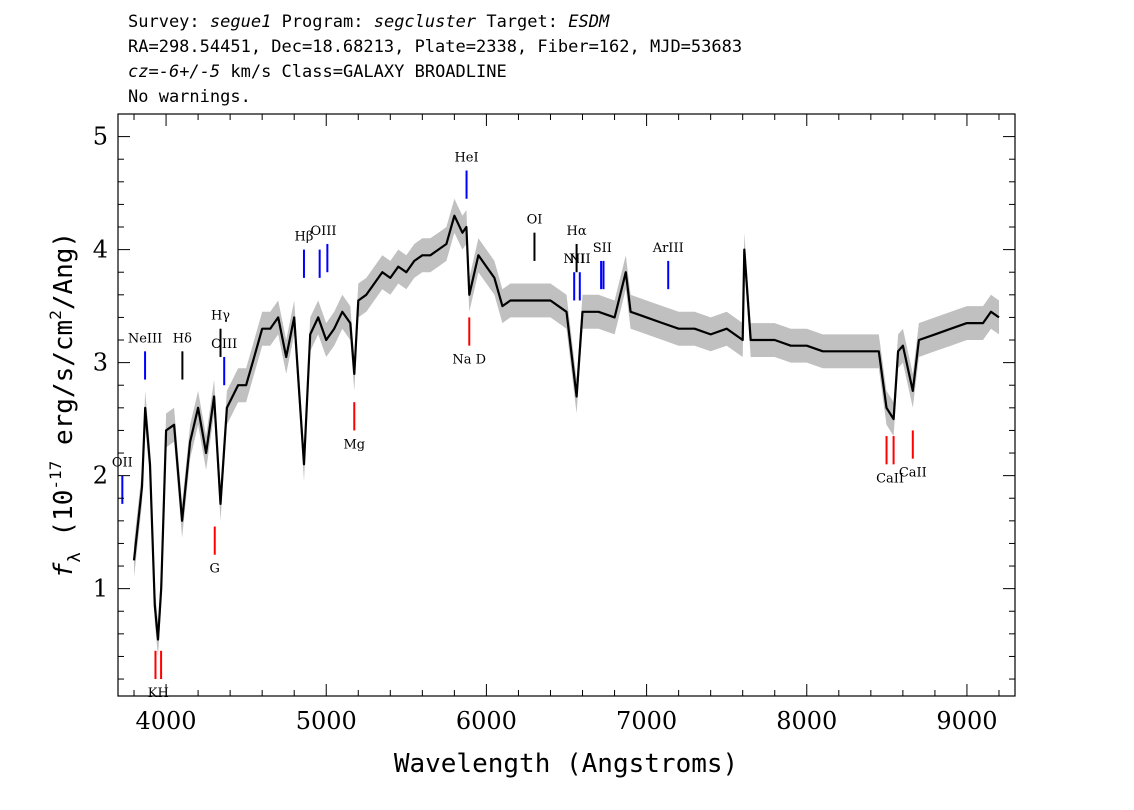 The image size is (1134, 810). What do you see at coordinates (425, 22) in the screenshot?
I see `program-value: segcluster` at bounding box center [425, 22].